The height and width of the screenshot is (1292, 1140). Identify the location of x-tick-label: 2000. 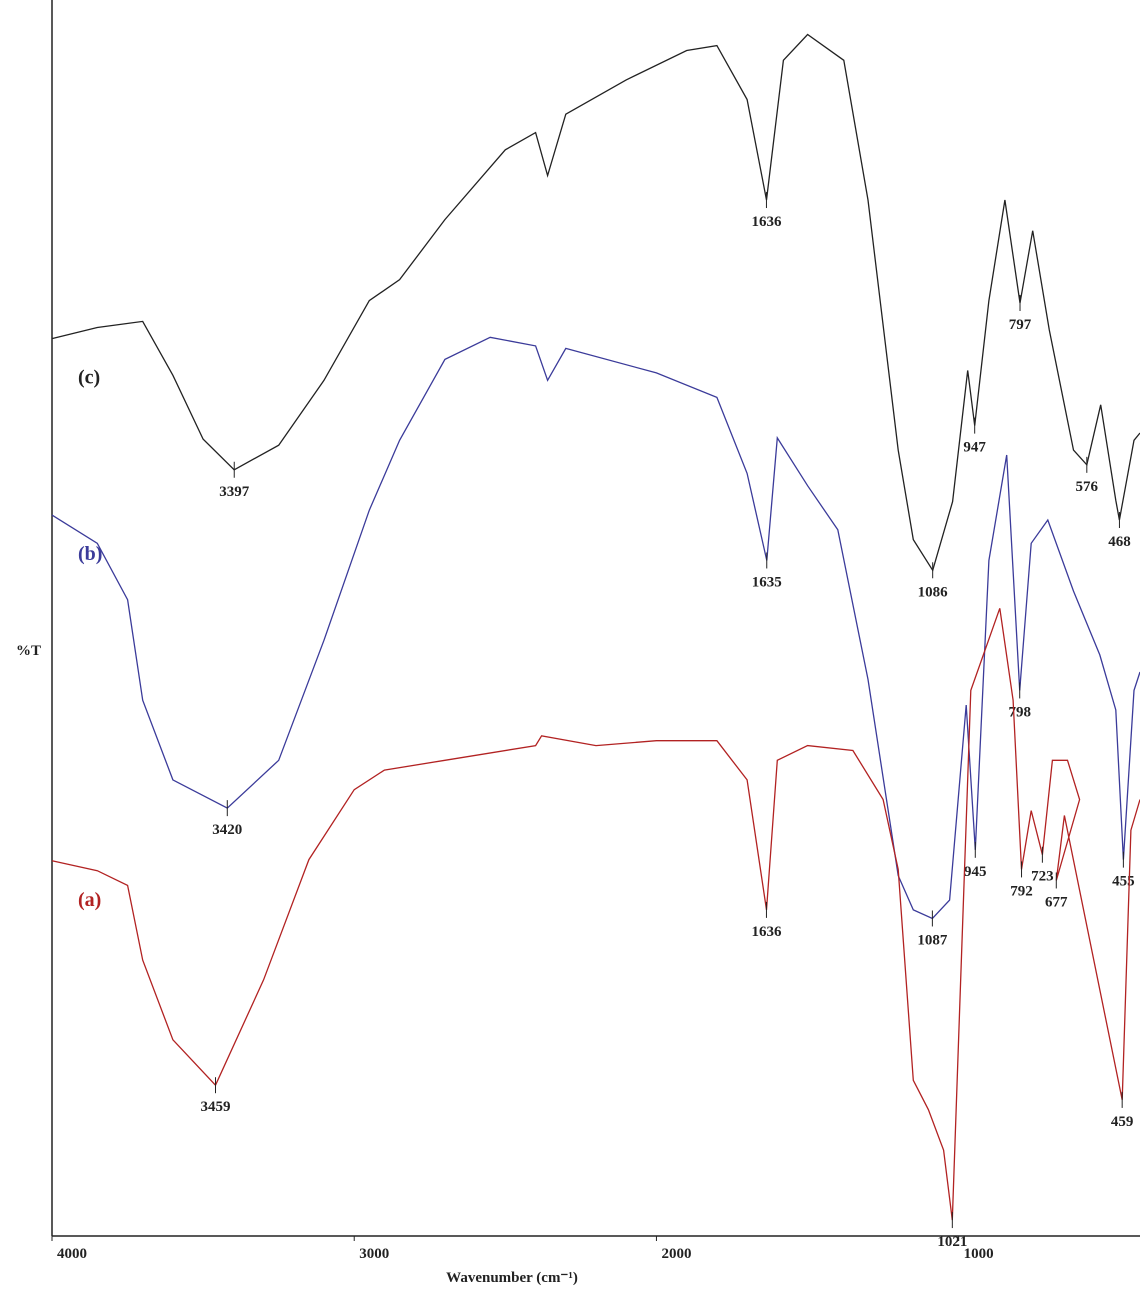
(676, 1254).